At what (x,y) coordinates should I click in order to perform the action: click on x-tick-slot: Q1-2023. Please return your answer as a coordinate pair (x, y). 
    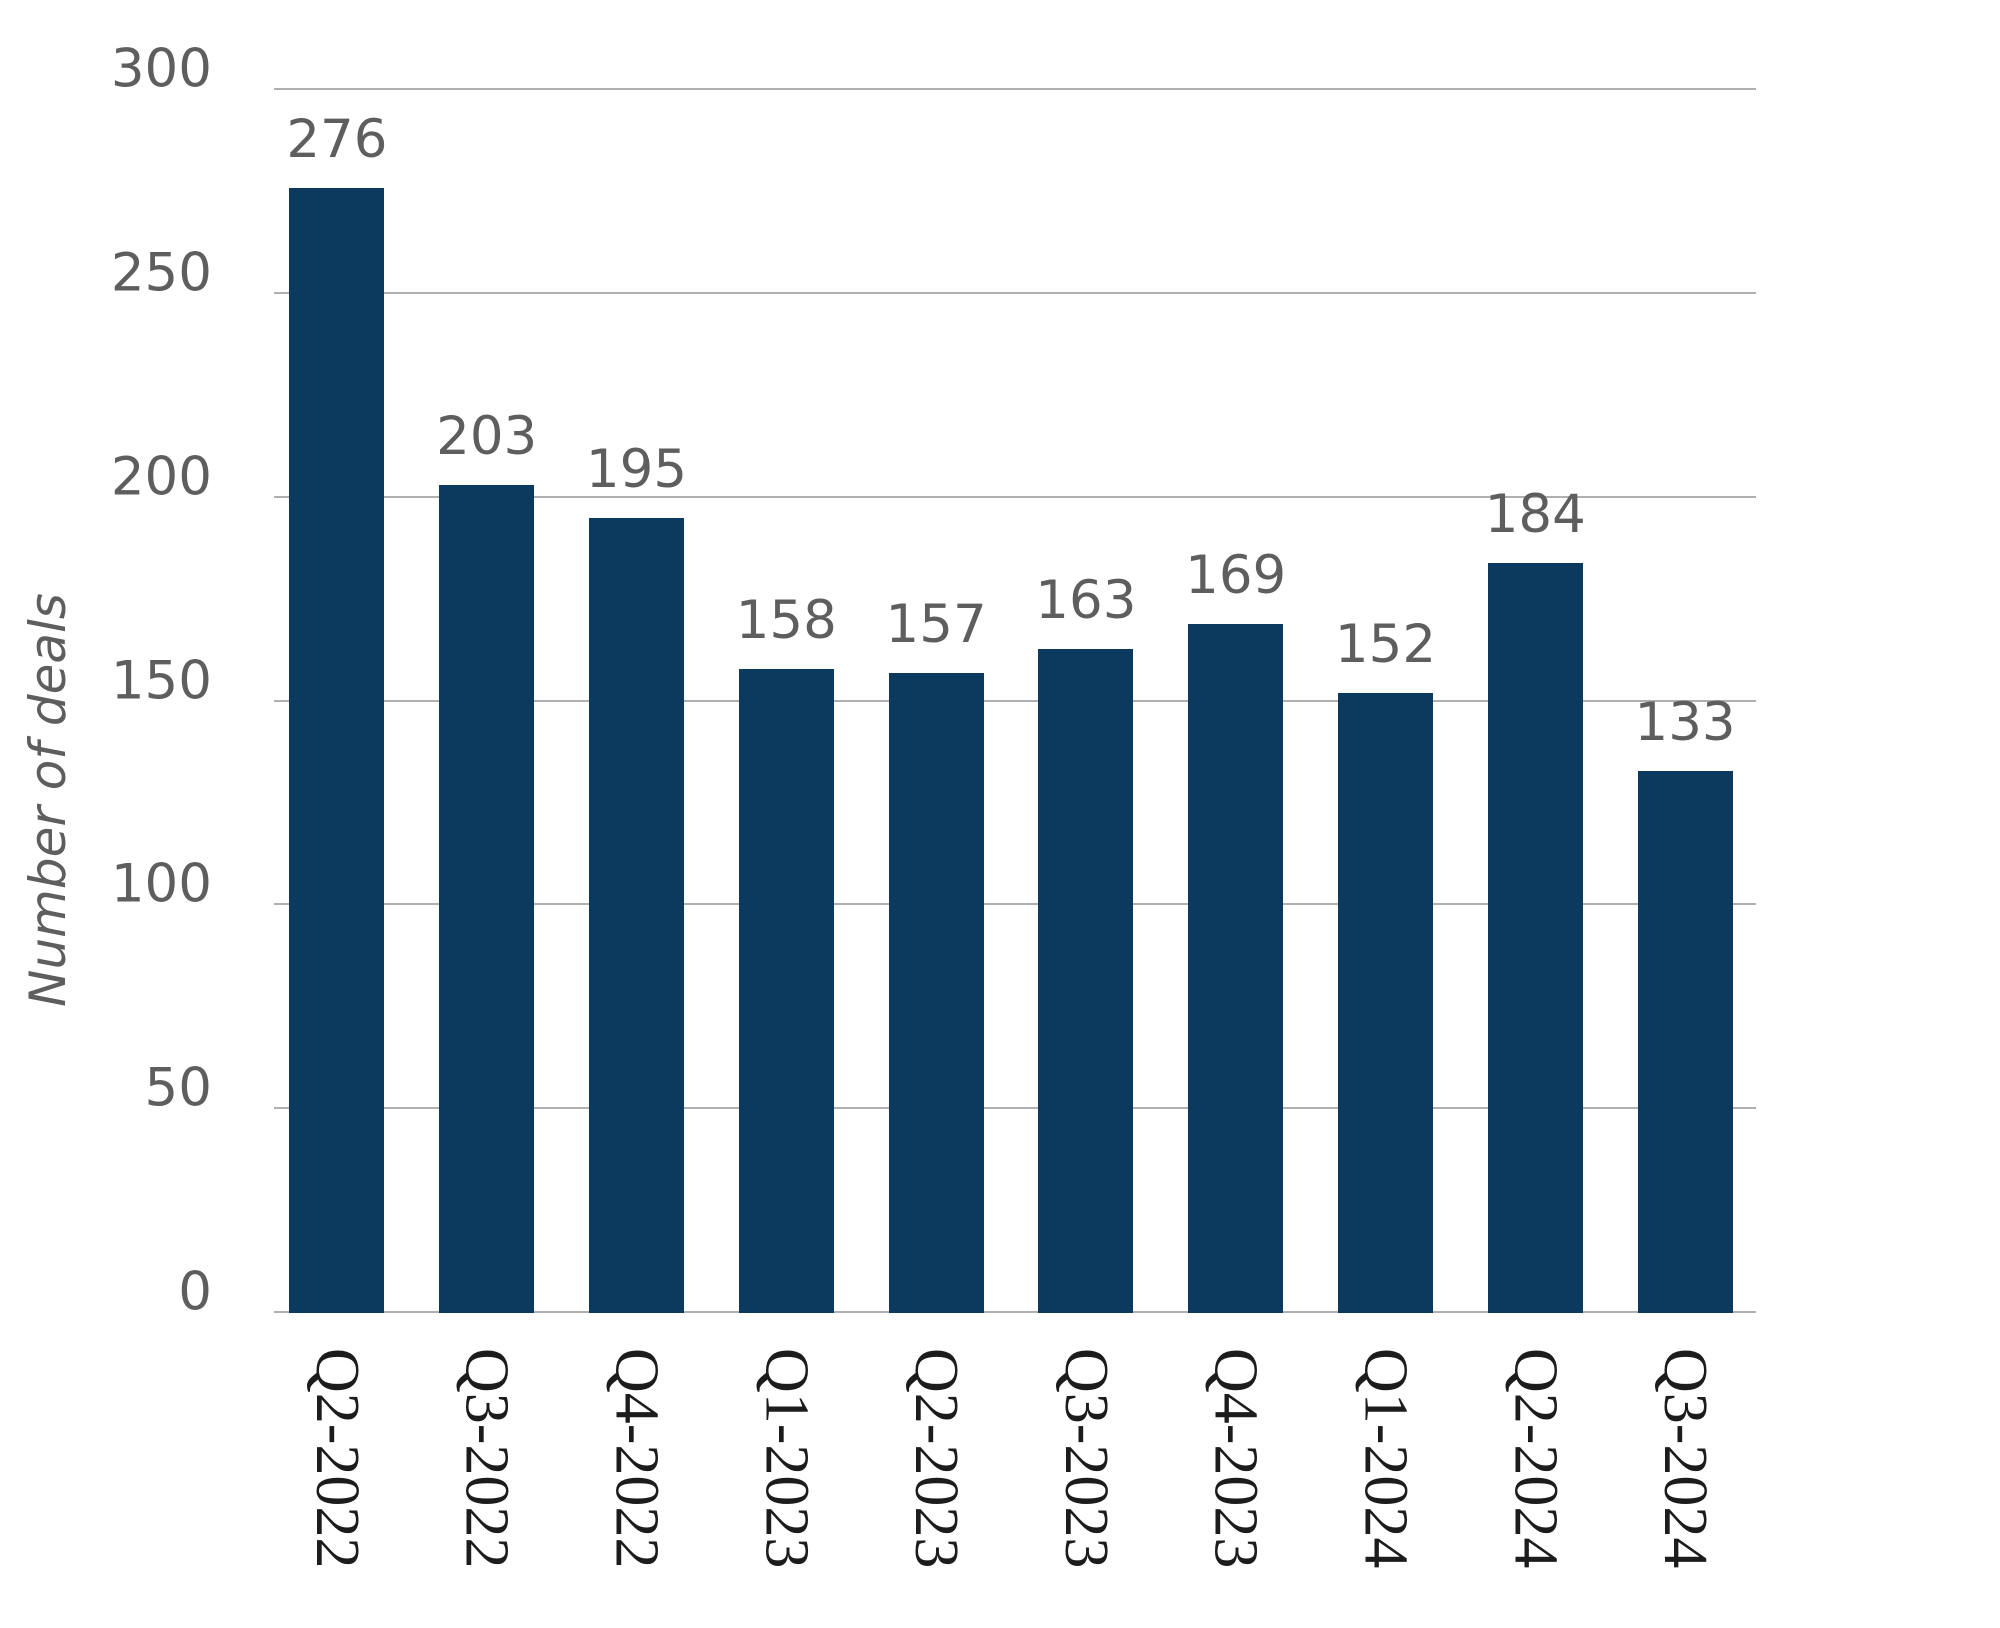
    Looking at the image, I should click on (786, 1478).